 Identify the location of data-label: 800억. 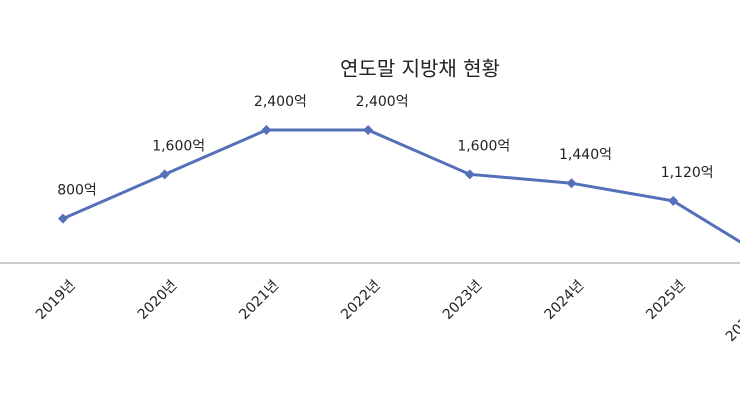
(77, 191).